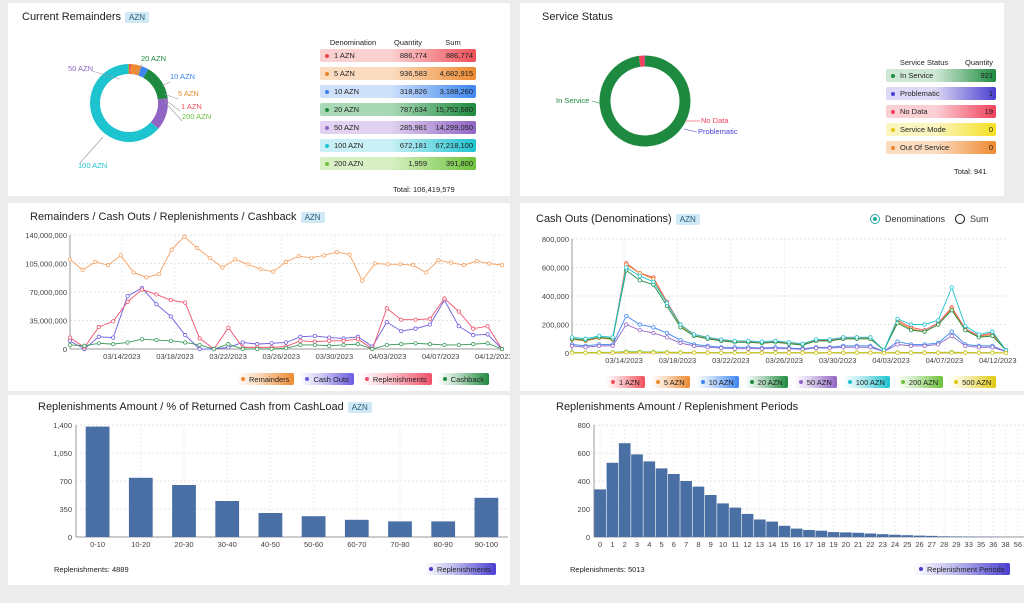 The height and width of the screenshot is (603, 1024). I want to click on option-denominations: Denominations, so click(907, 219).